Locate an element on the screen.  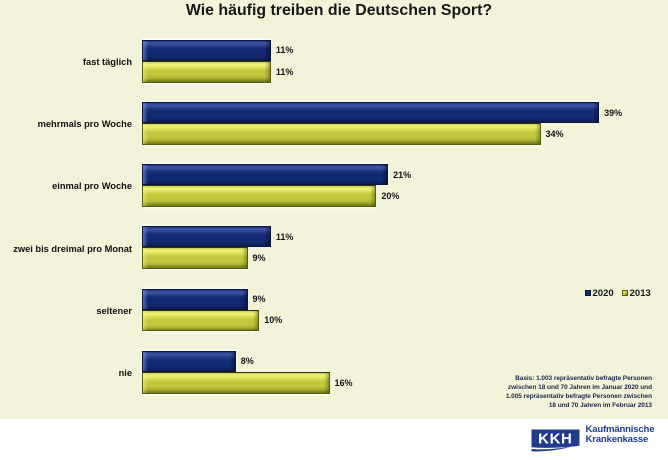
svg-text: KKH is located at coordinates (555, 438).